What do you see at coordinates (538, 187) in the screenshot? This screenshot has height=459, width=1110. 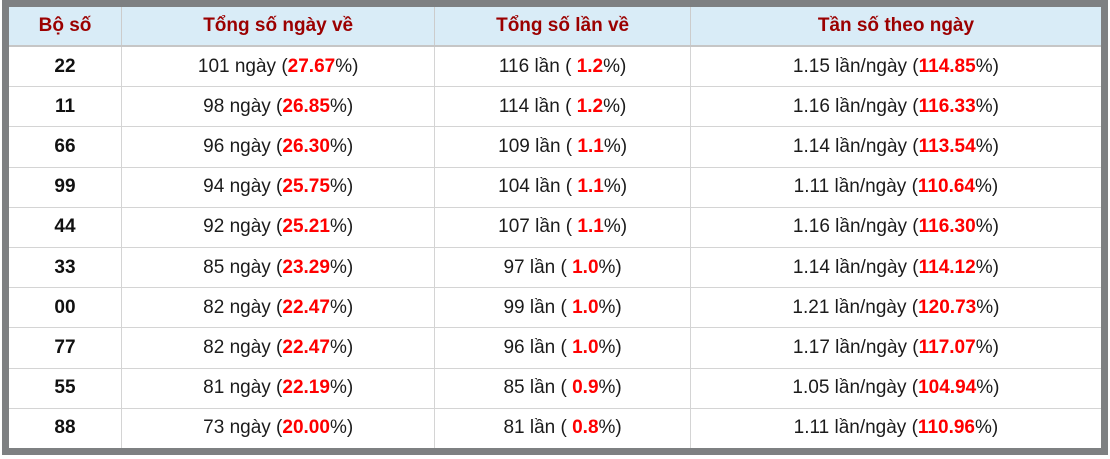 I see `cell-text: 104 lần (` at bounding box center [538, 187].